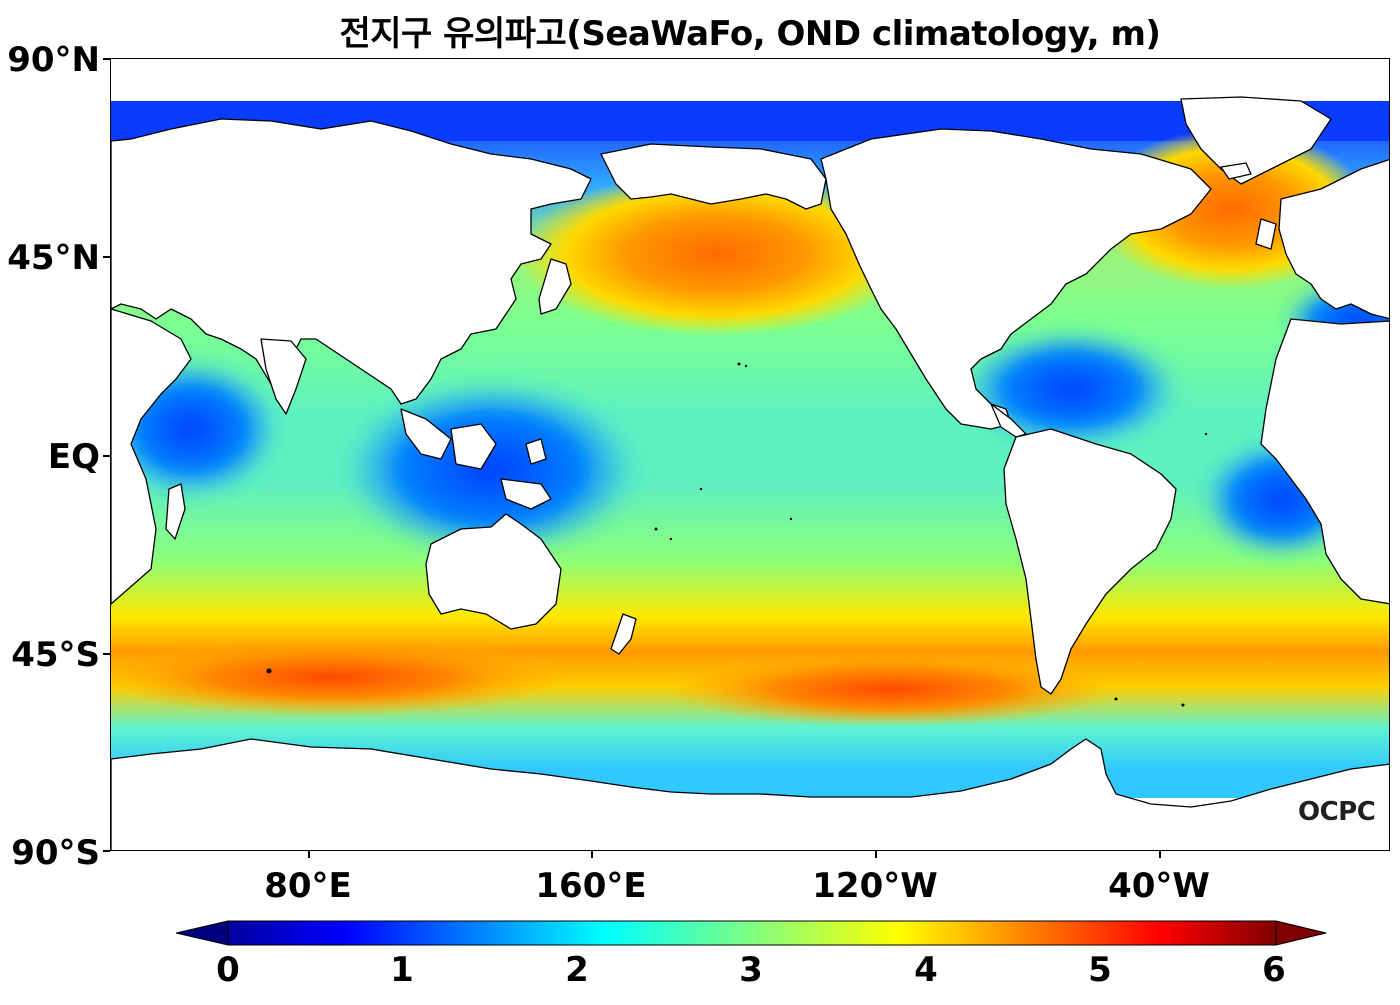  I want to click on colorbar-label-3: 3, so click(751, 970).